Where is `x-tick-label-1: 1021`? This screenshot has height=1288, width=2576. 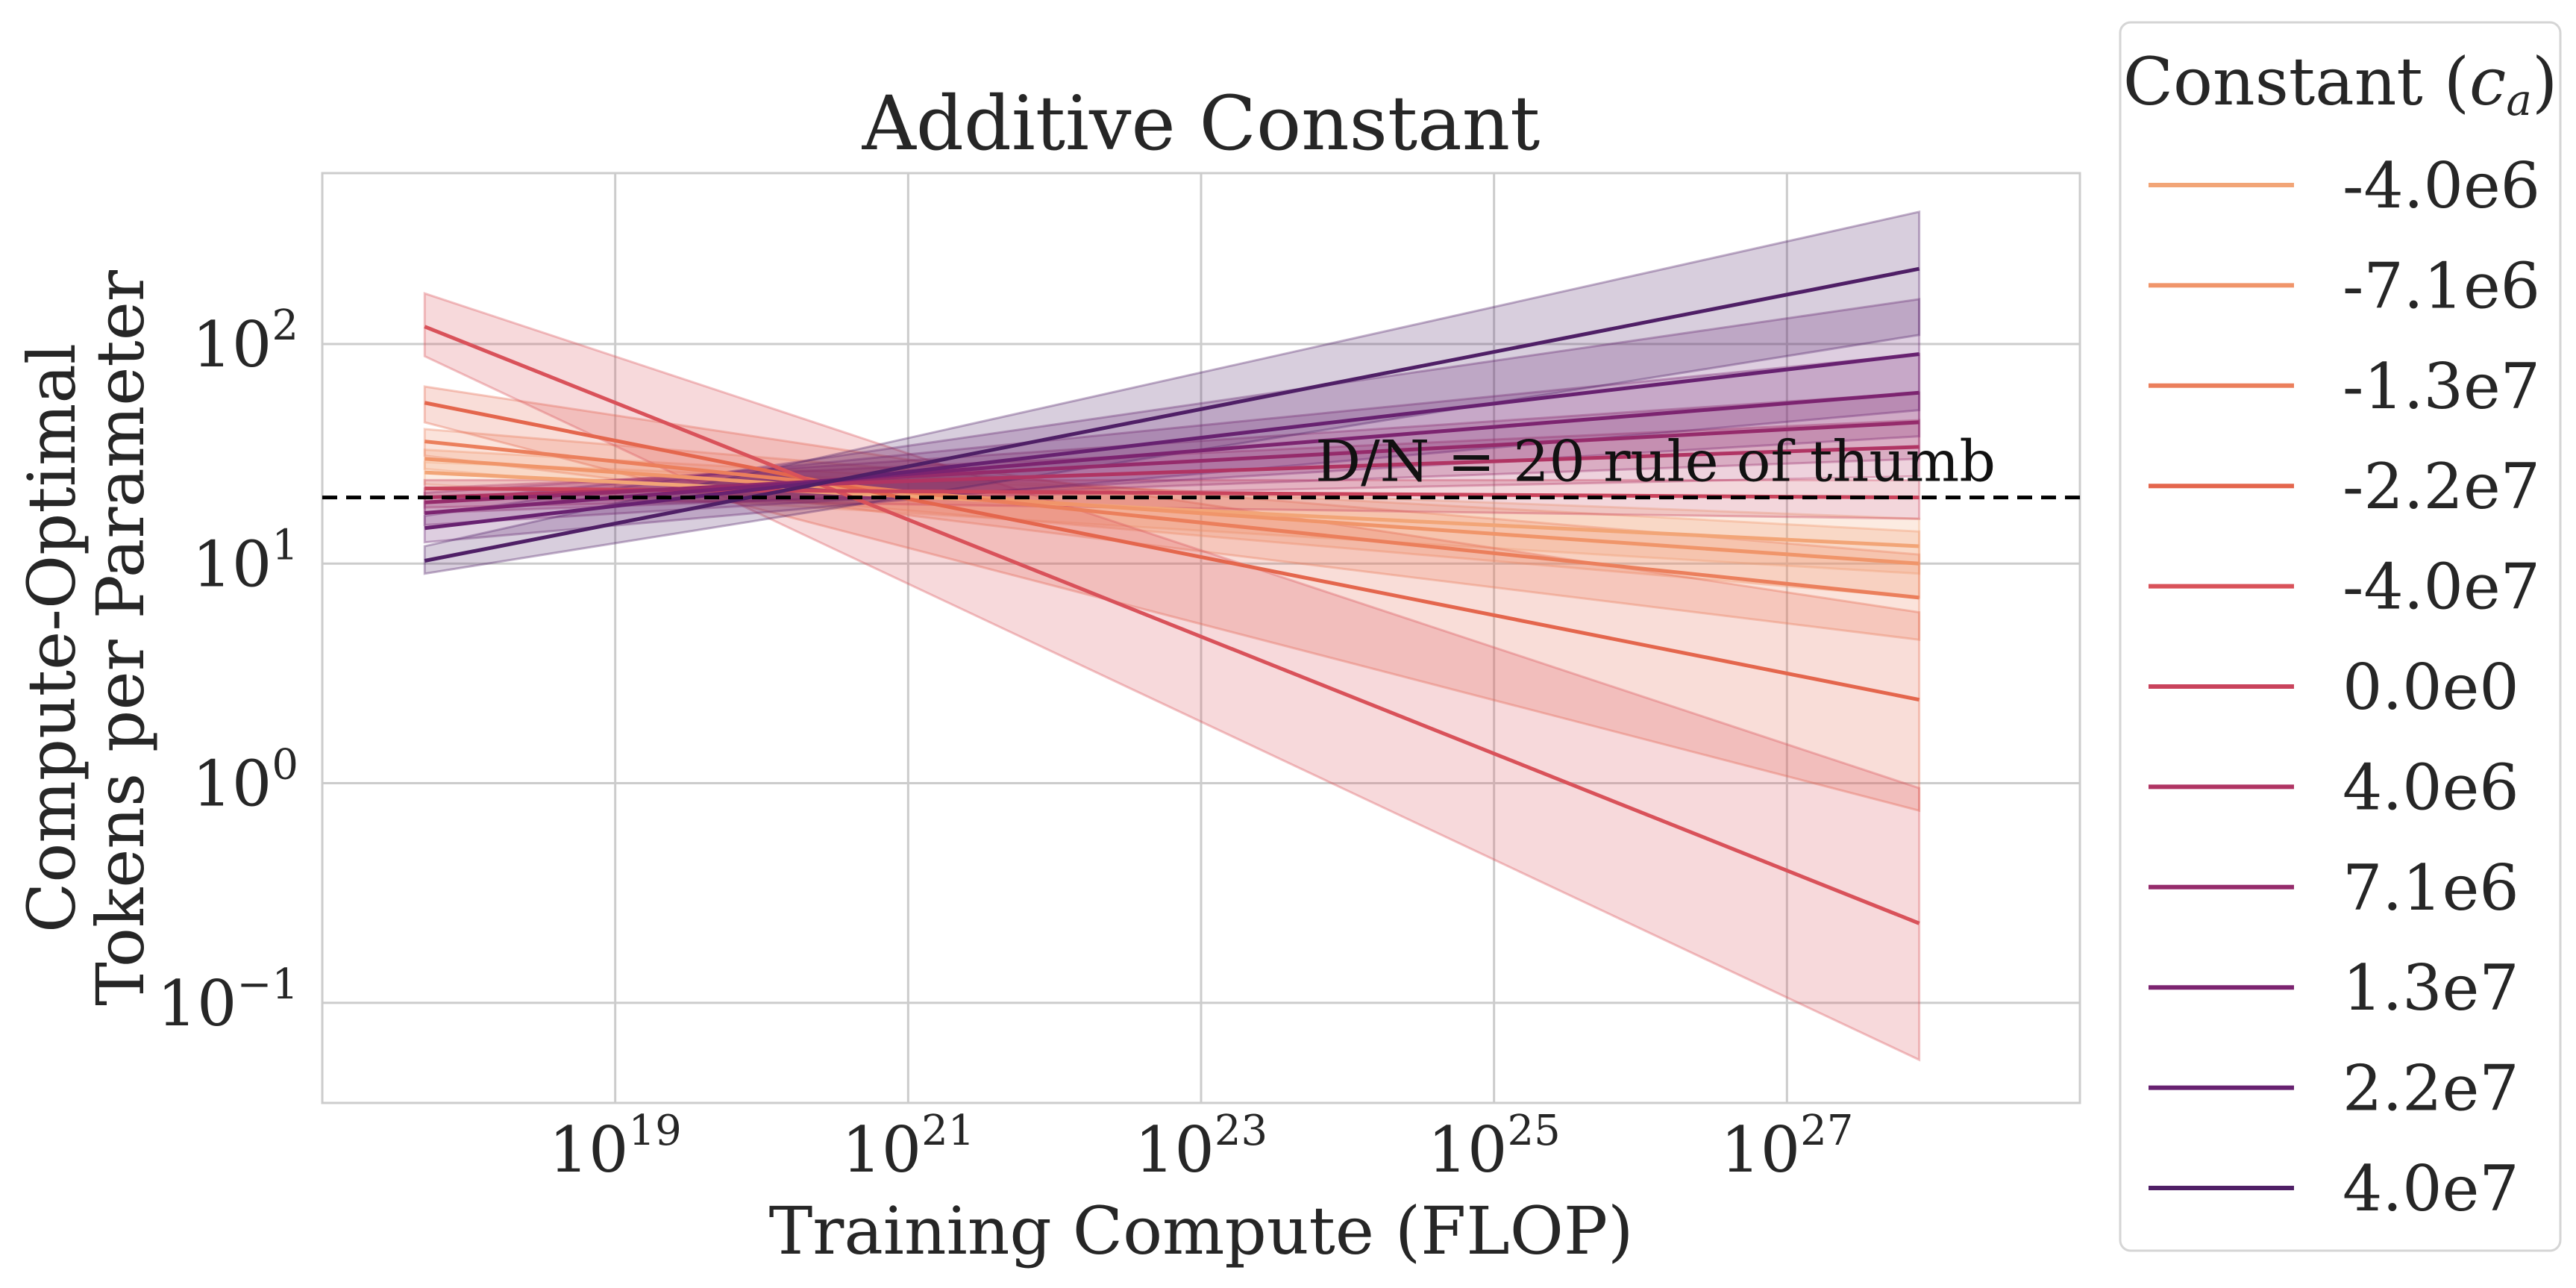 x-tick-label-1: 1021 is located at coordinates (908, 1147).